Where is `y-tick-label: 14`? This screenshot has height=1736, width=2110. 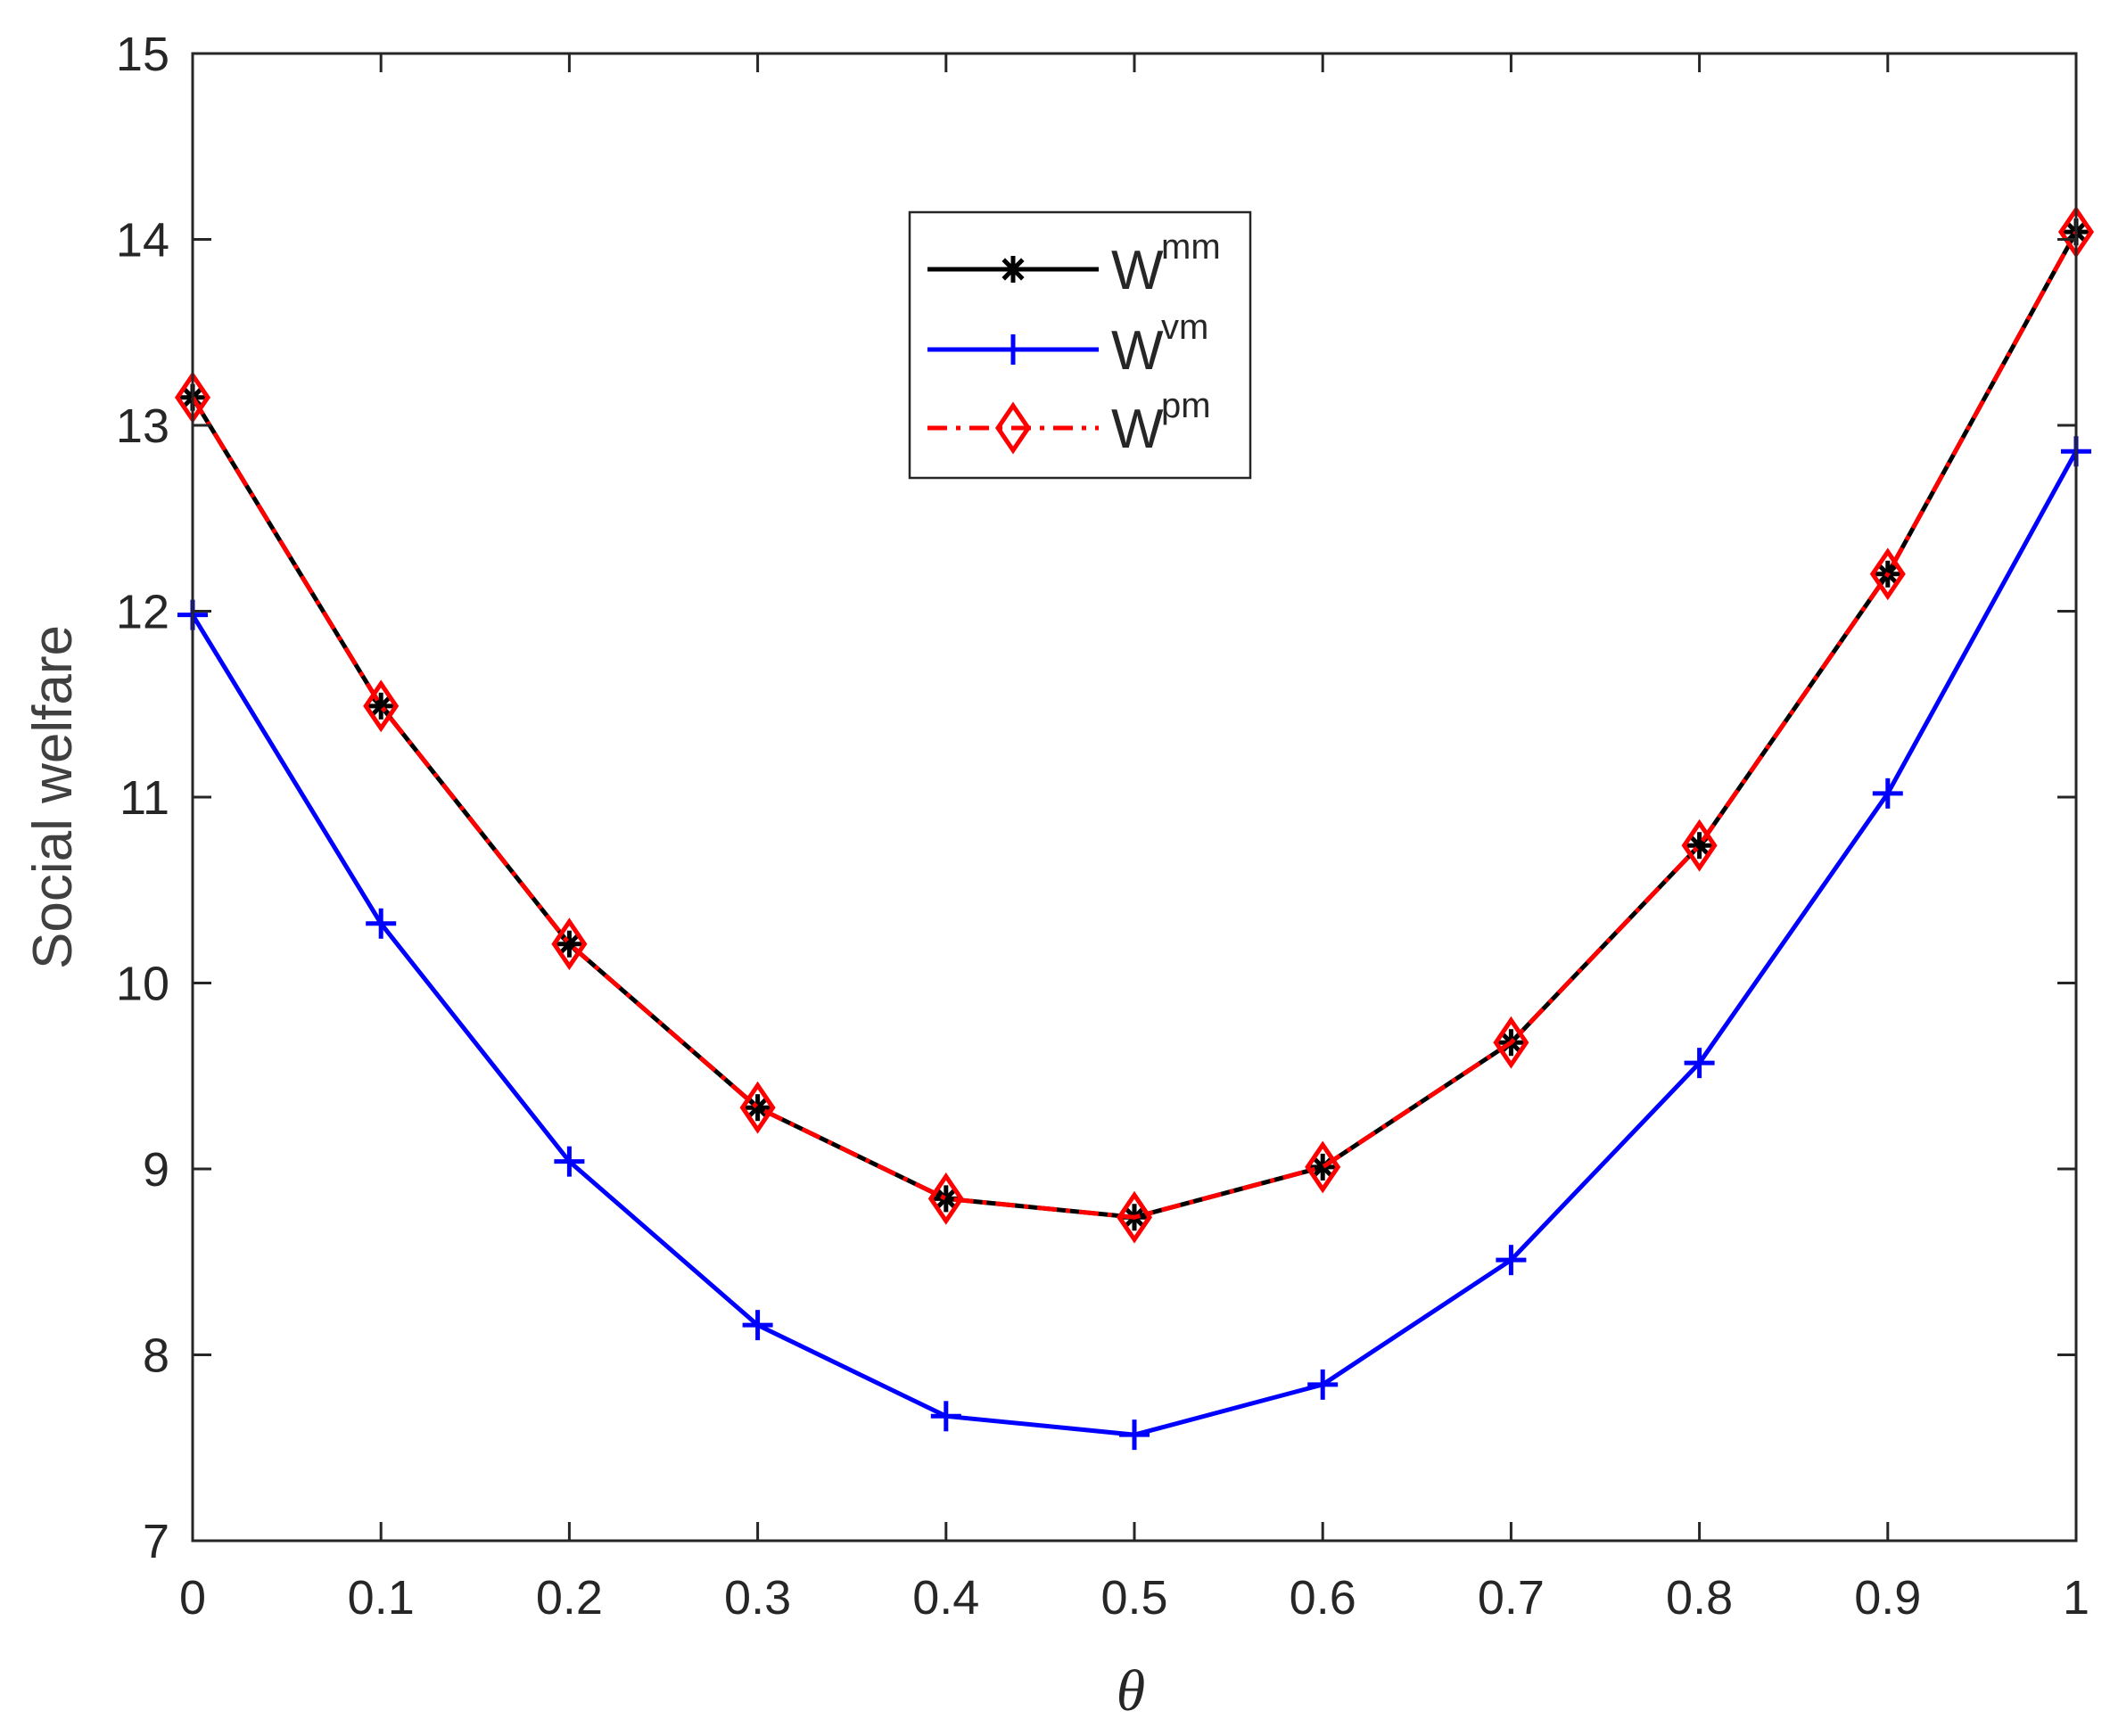
y-tick-label: 14 is located at coordinates (142, 241).